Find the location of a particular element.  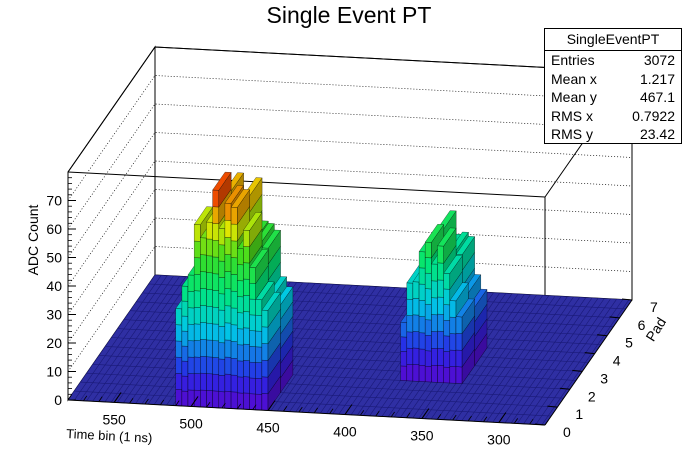

z-axis-title: ADC Count is located at coordinates (33, 239).